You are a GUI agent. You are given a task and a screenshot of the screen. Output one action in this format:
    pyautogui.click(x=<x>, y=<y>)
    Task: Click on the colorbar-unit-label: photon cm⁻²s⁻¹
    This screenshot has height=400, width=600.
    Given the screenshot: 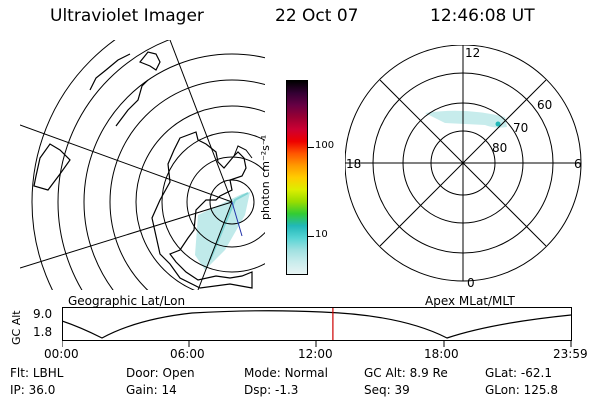 What is the action you would take?
    pyautogui.click(x=265, y=177)
    